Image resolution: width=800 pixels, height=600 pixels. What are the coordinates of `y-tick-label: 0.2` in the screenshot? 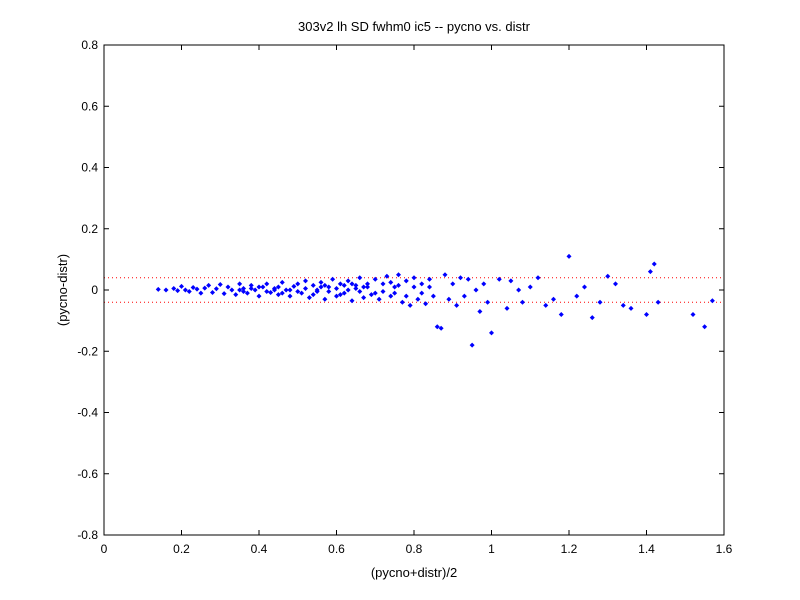 It's located at (89, 229).